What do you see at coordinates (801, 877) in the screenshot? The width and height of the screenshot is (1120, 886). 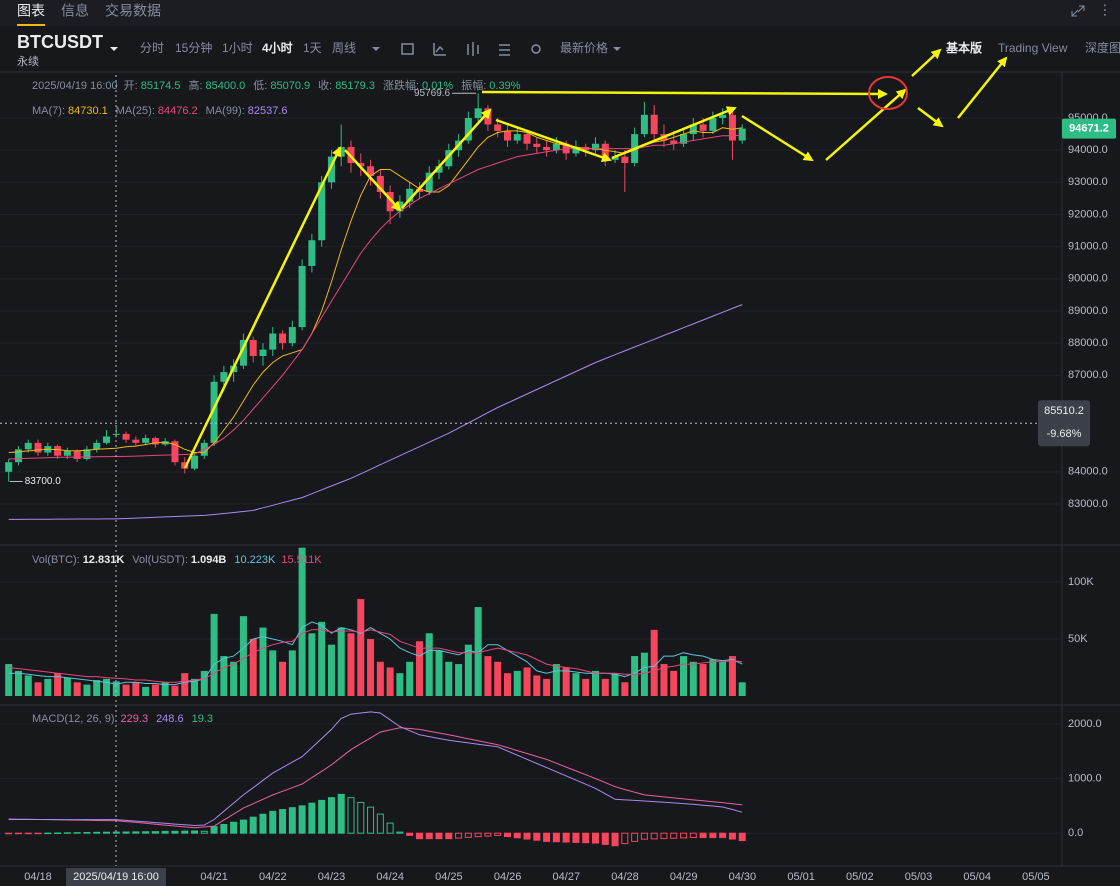 I see `x-tick-label: 05/01` at bounding box center [801, 877].